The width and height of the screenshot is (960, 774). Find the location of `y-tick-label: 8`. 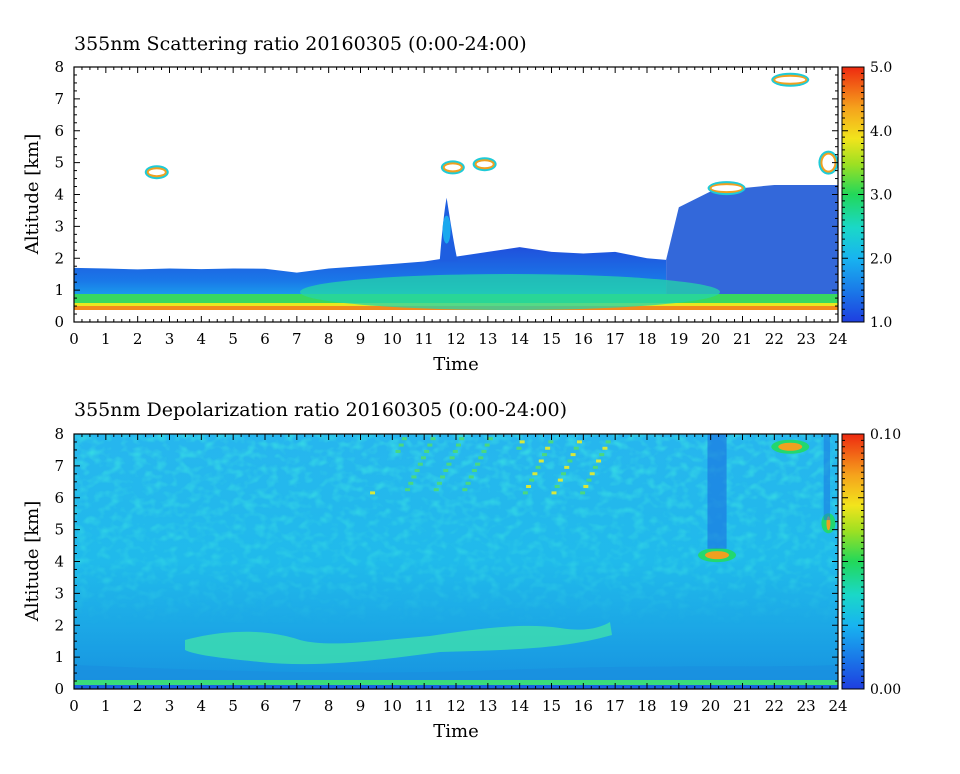

y-tick-label: 8 is located at coordinates (59, 434).